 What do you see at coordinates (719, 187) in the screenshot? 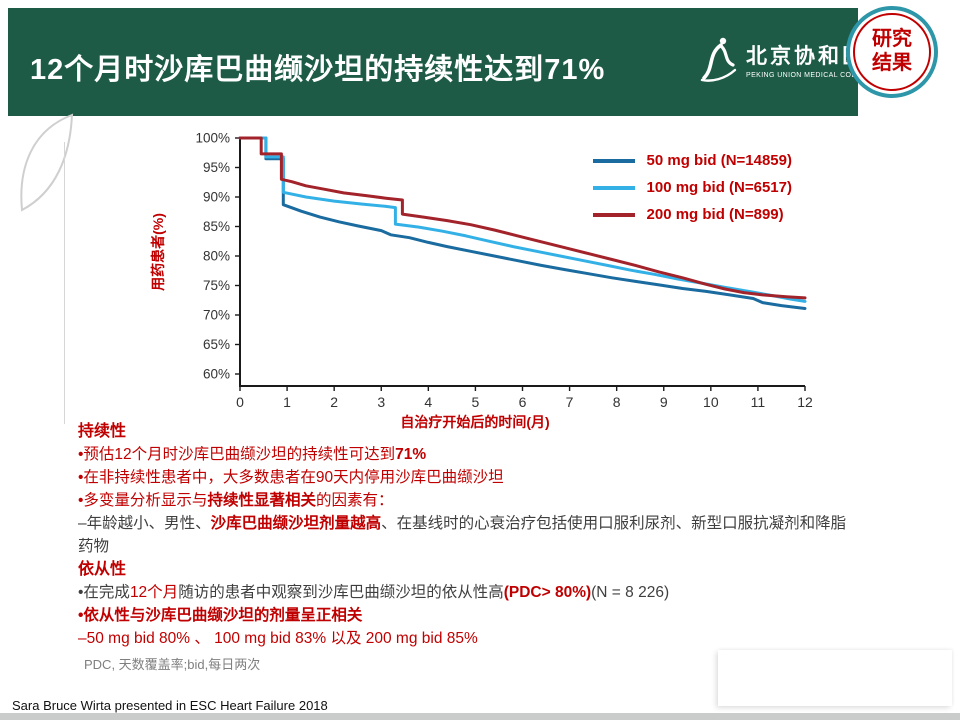
I see `legend-label: 100 mg bid (N=6517)` at bounding box center [719, 187].